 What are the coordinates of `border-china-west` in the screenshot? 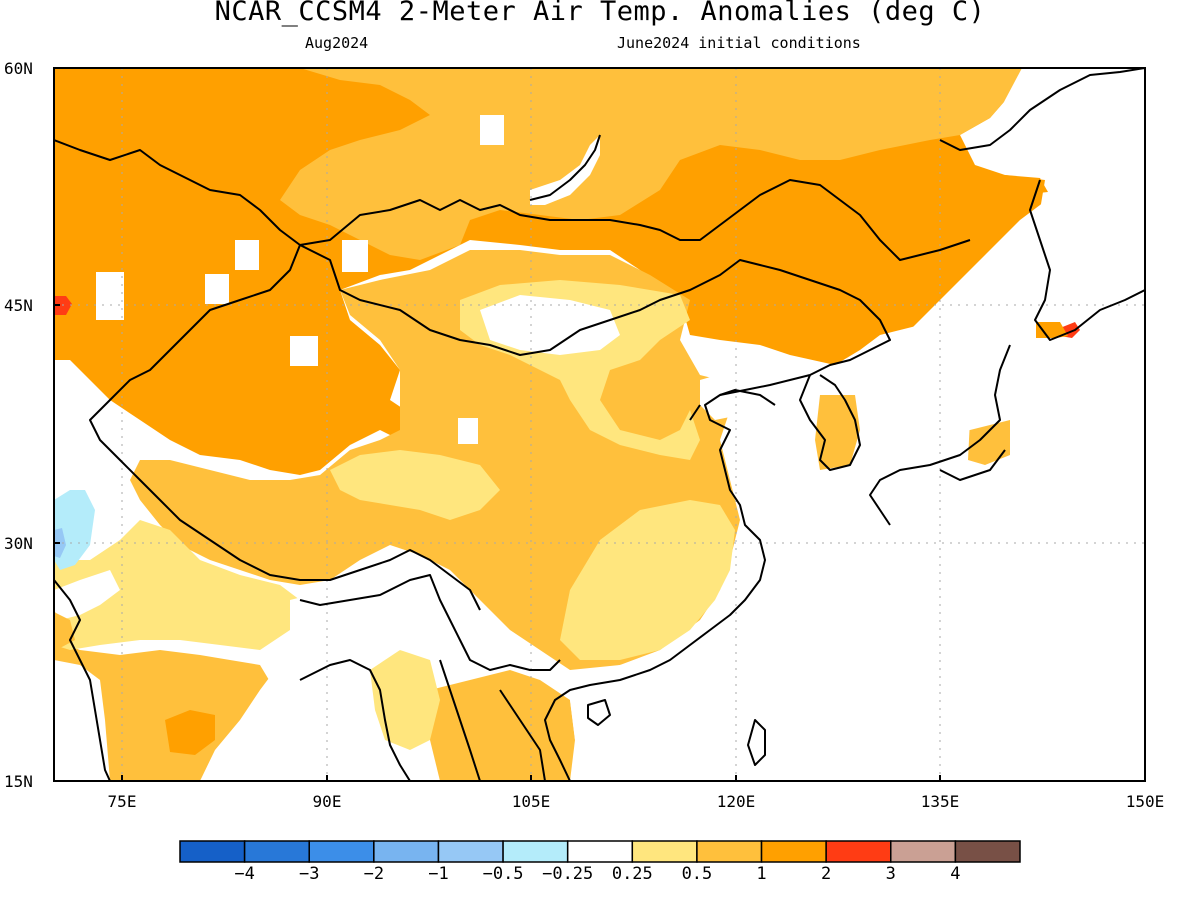 It's located at (285, 427).